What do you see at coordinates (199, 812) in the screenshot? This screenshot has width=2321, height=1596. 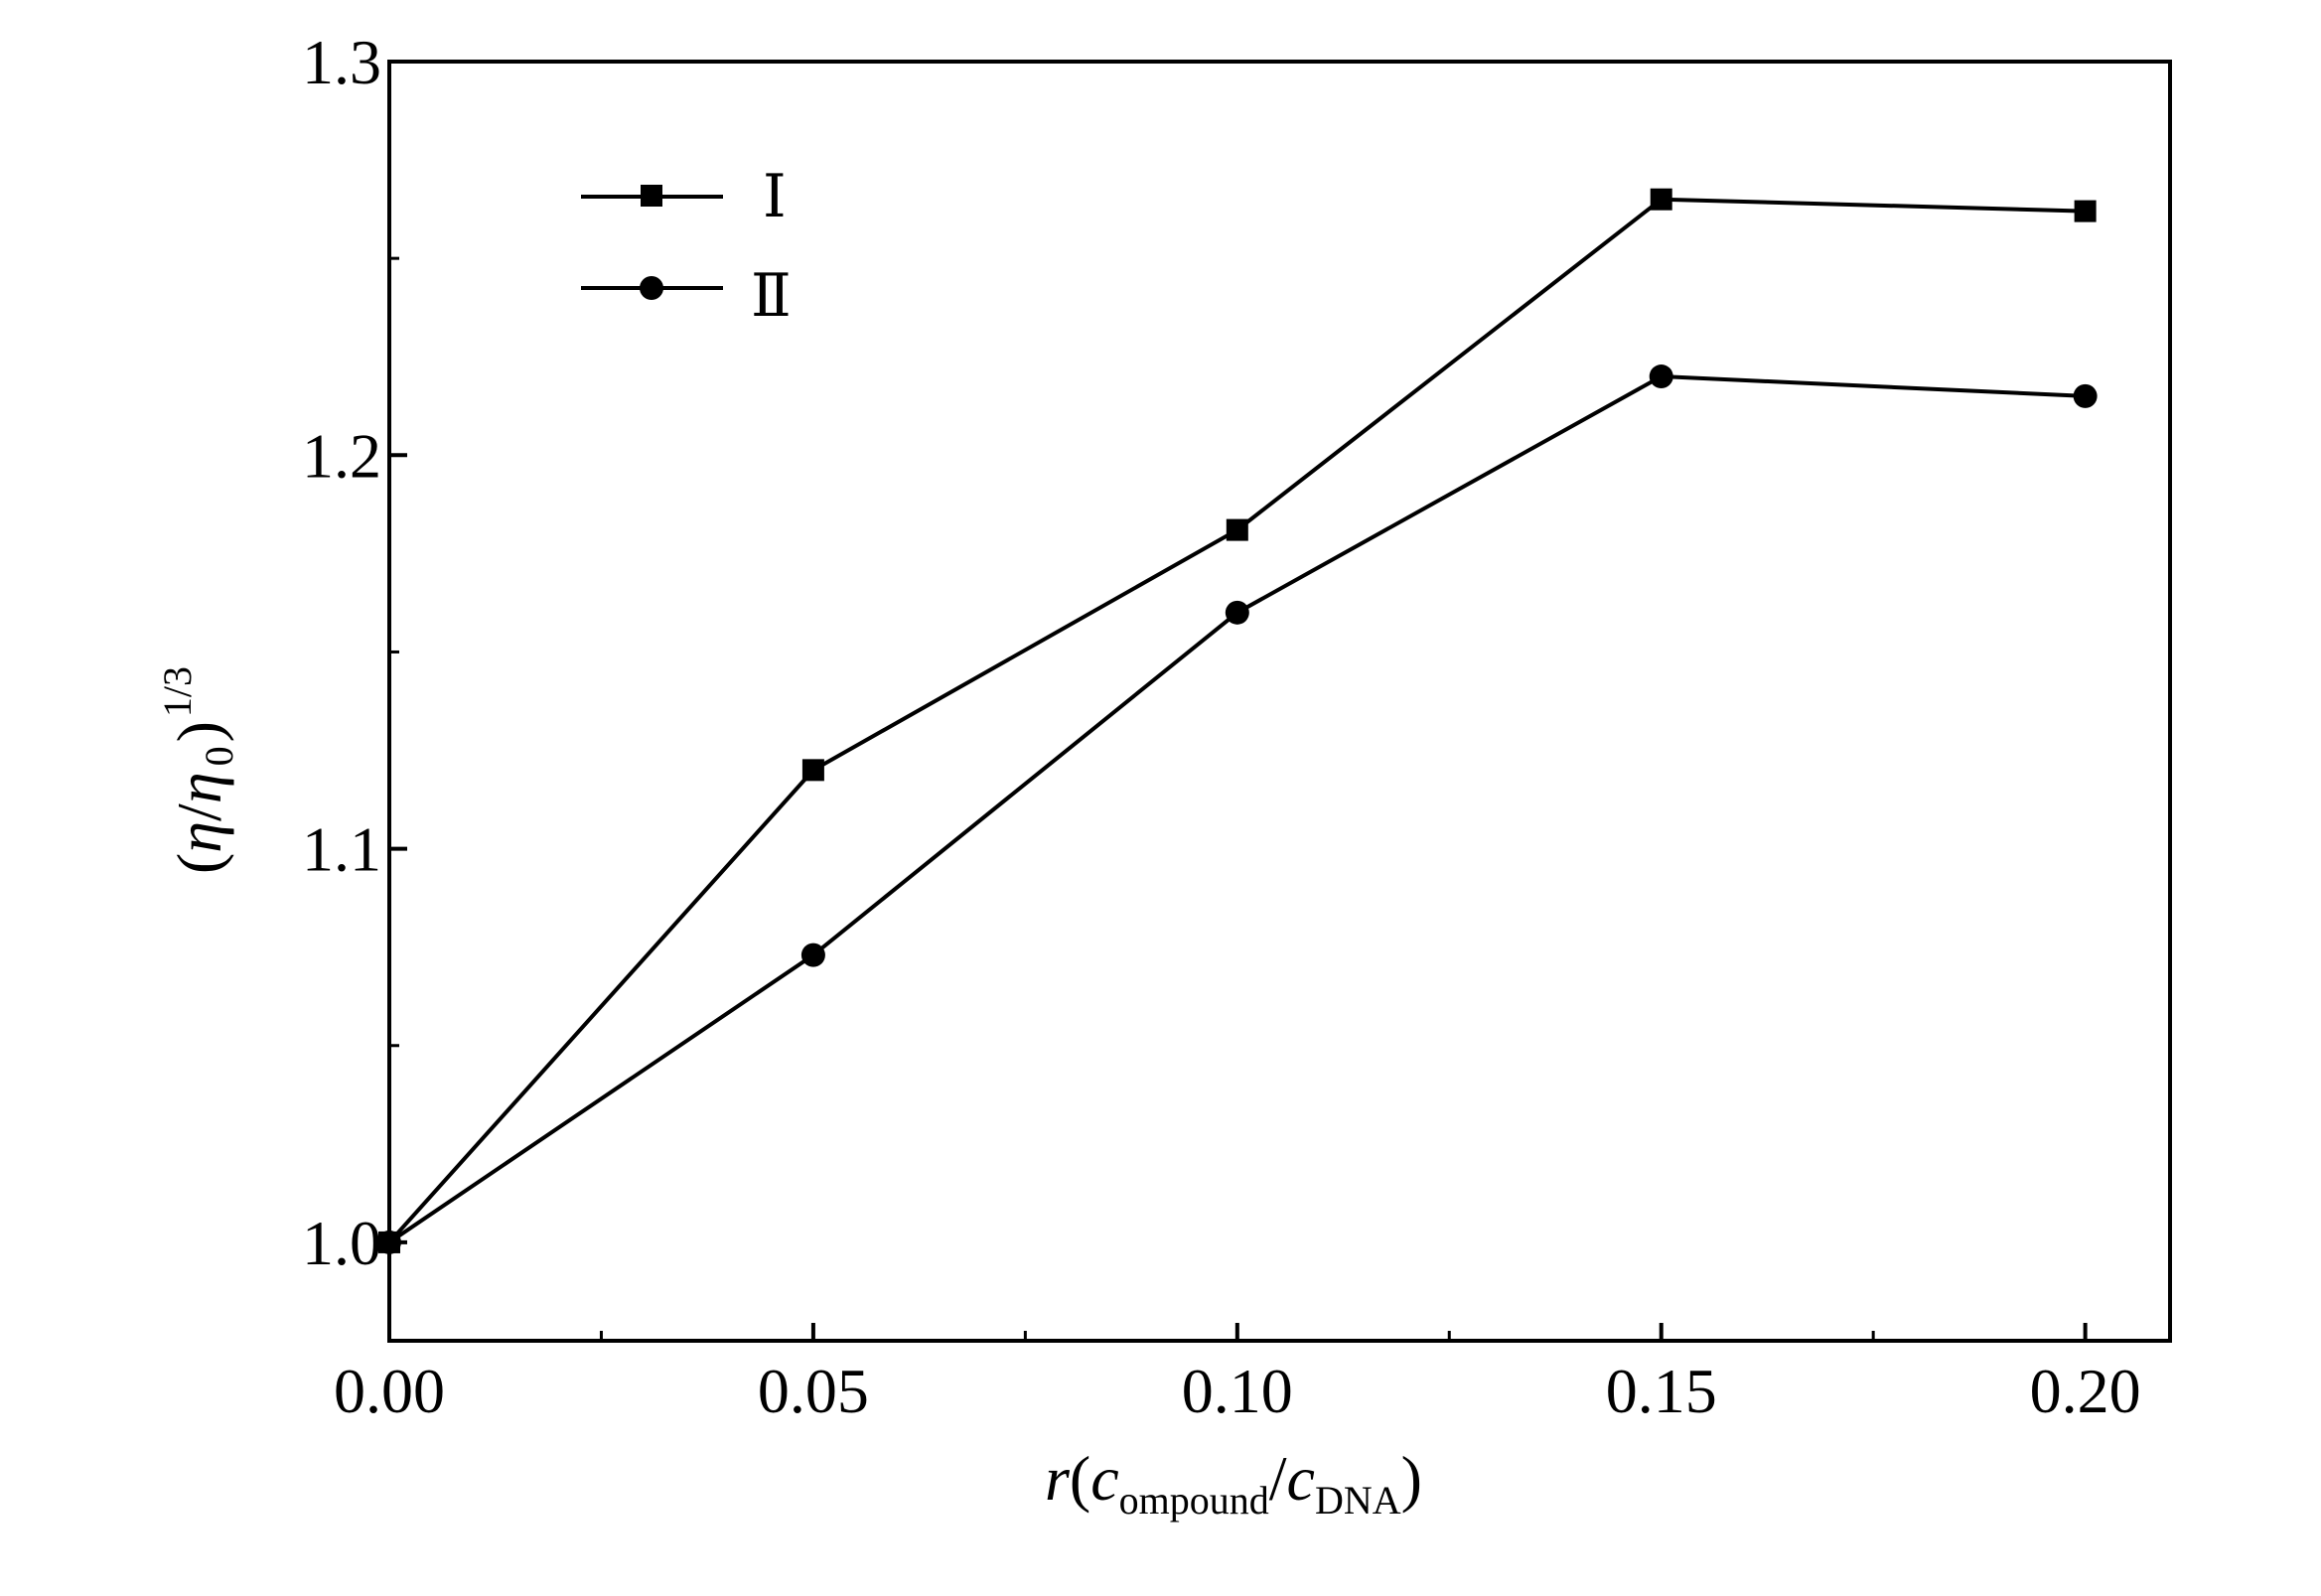 I see `y-label-slash: /` at bounding box center [199, 812].